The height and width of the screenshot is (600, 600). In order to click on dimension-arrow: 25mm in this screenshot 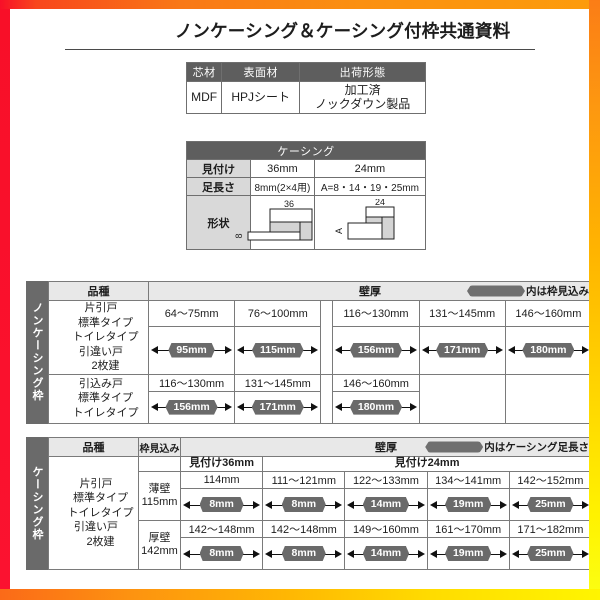, I will do `click(550, 505)`.